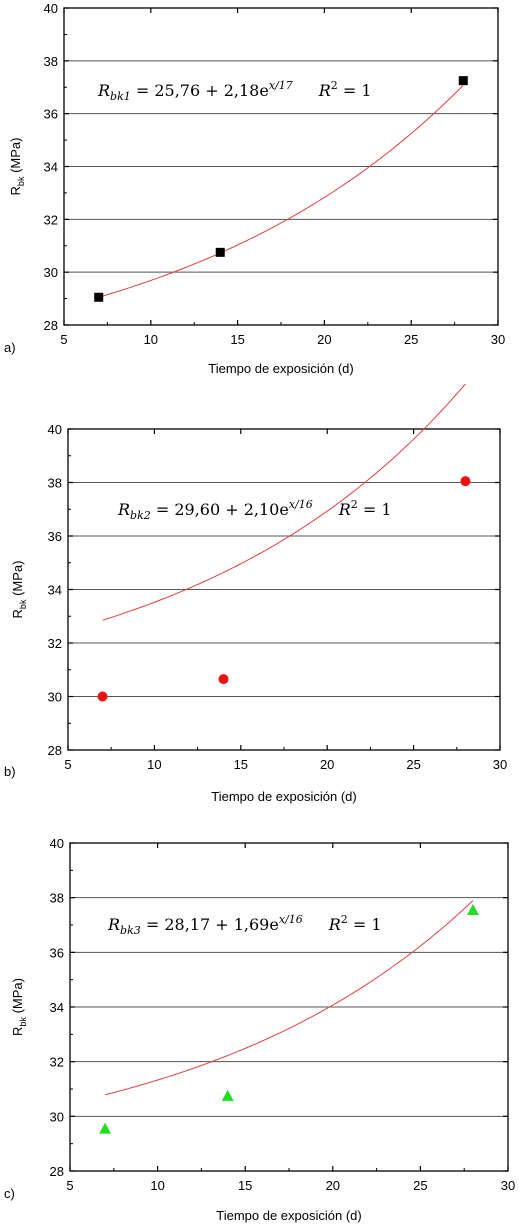 The width and height of the screenshot is (519, 1226). What do you see at coordinates (10, 771) in the screenshot?
I see `panel-label: b)` at bounding box center [10, 771].